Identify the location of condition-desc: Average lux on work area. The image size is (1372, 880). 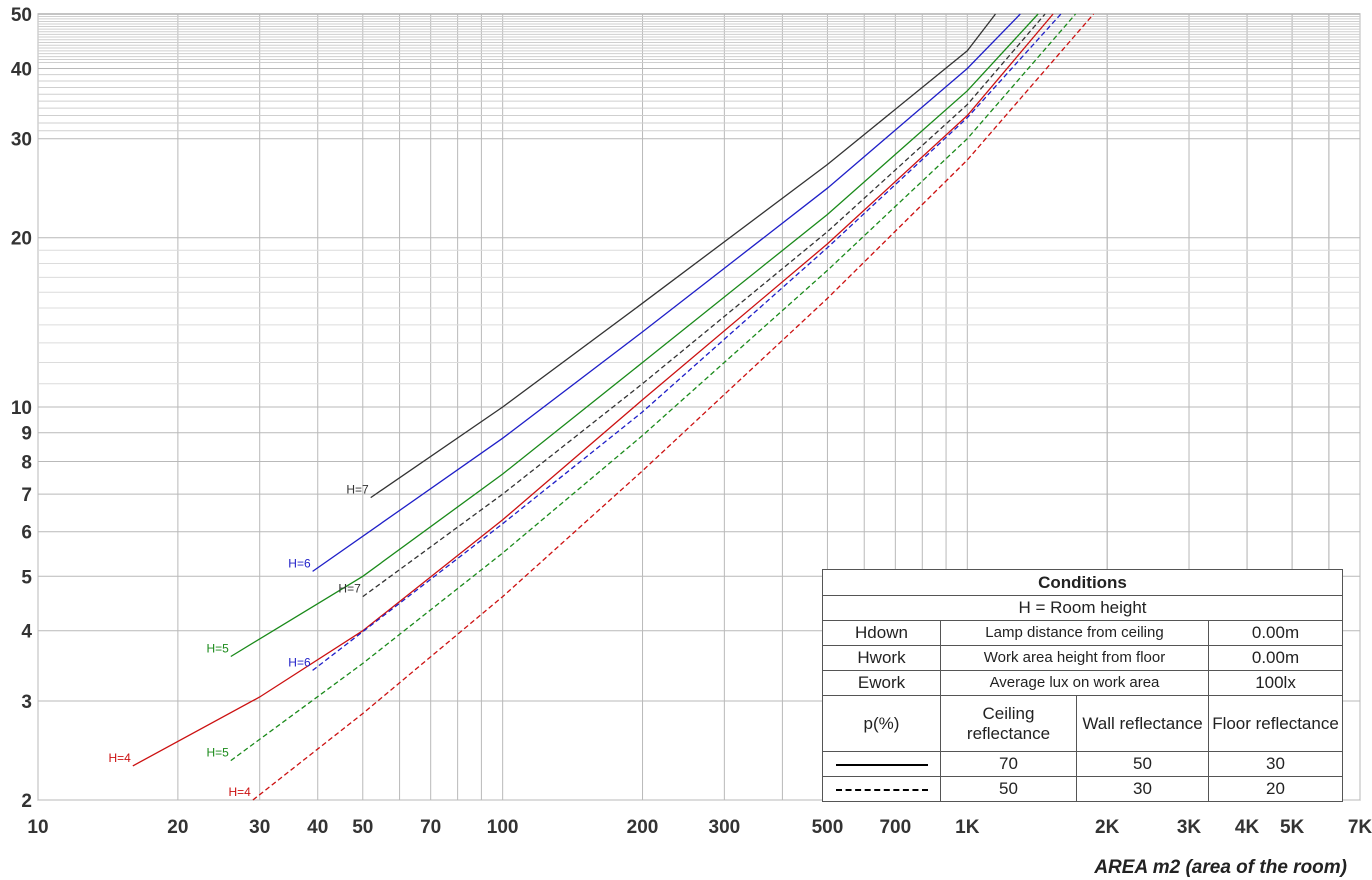
(1074, 683).